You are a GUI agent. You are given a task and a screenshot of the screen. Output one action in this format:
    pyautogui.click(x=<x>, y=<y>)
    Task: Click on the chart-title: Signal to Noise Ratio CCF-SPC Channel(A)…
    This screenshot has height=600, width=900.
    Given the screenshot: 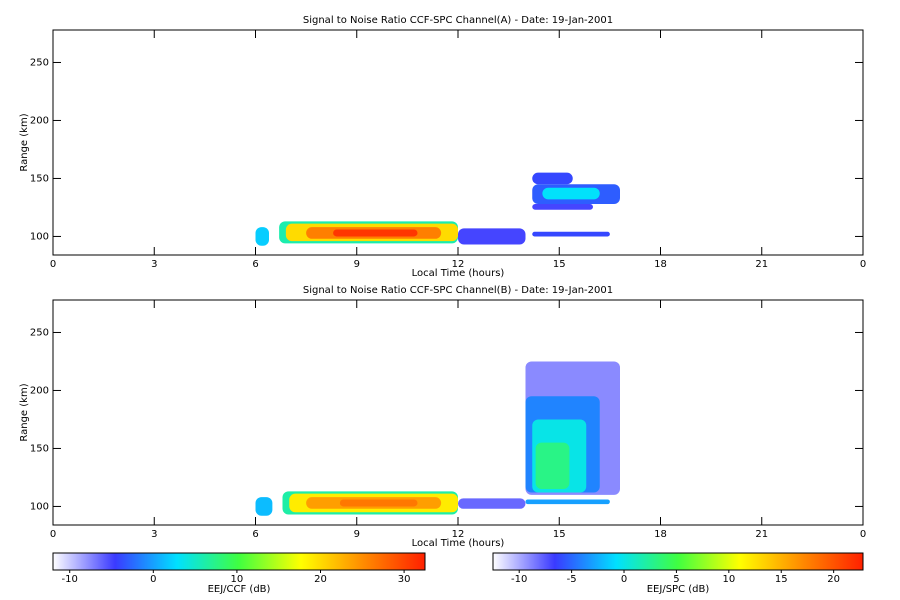 What is the action you would take?
    pyautogui.click(x=458, y=20)
    